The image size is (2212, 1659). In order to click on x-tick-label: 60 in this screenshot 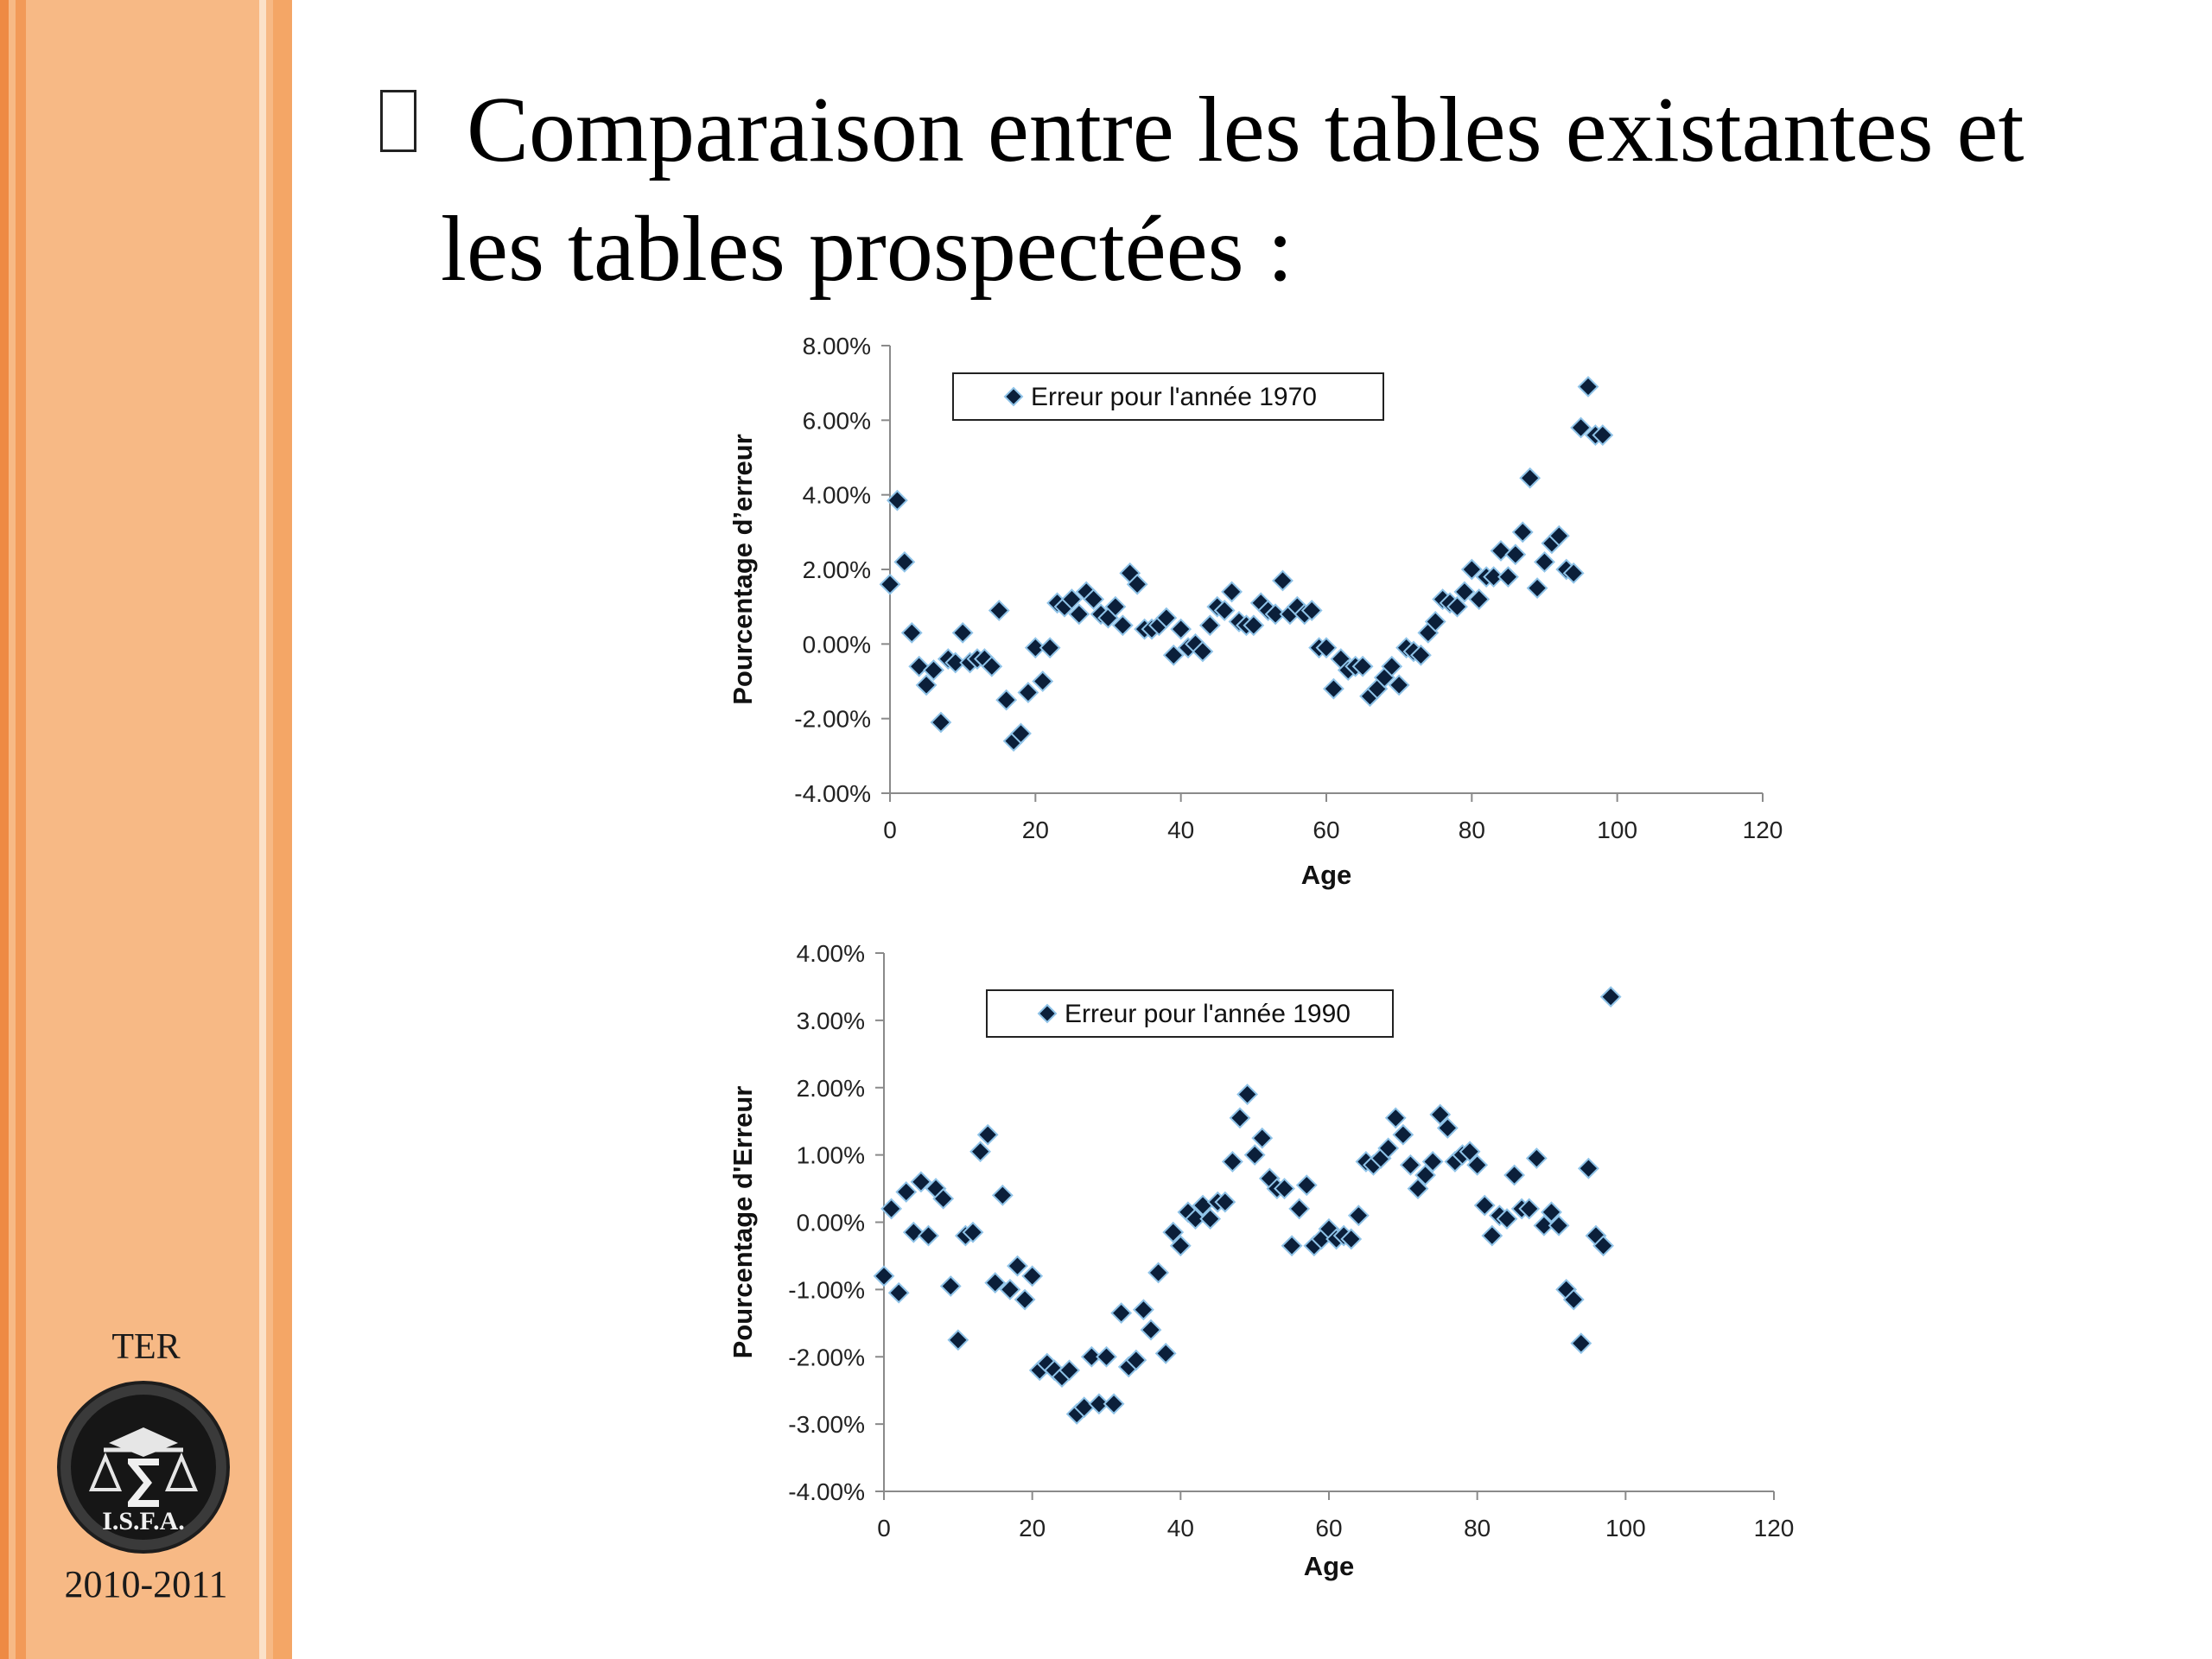, I will do `click(1328, 1528)`.